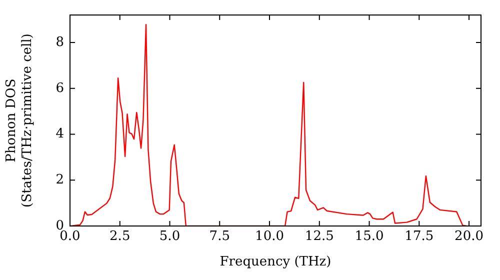 The height and width of the screenshot is (280, 500). Describe the element at coordinates (319, 236) in the screenshot. I see `x-tick-label: 12.5` at that location.